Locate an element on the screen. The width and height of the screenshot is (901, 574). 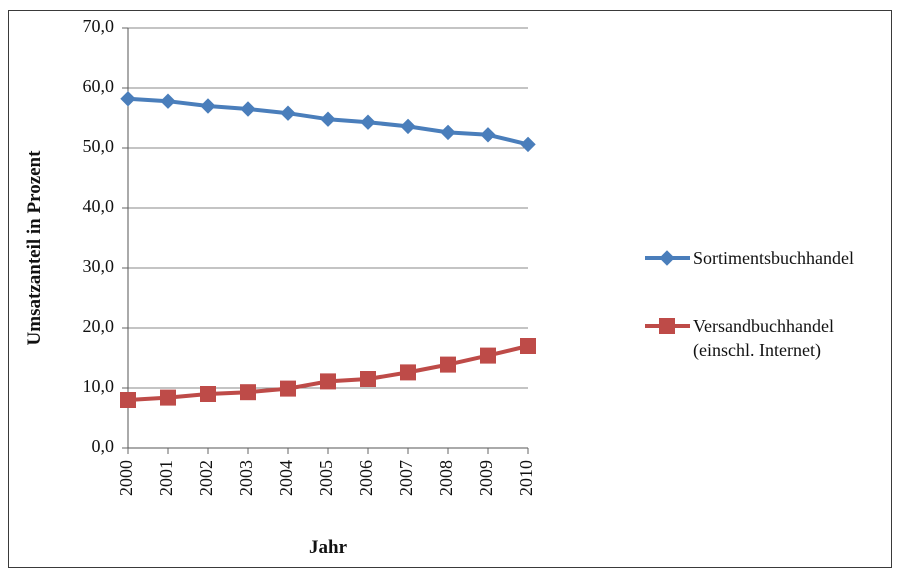
x-tick-label: 2006 is located at coordinates (366, 478).